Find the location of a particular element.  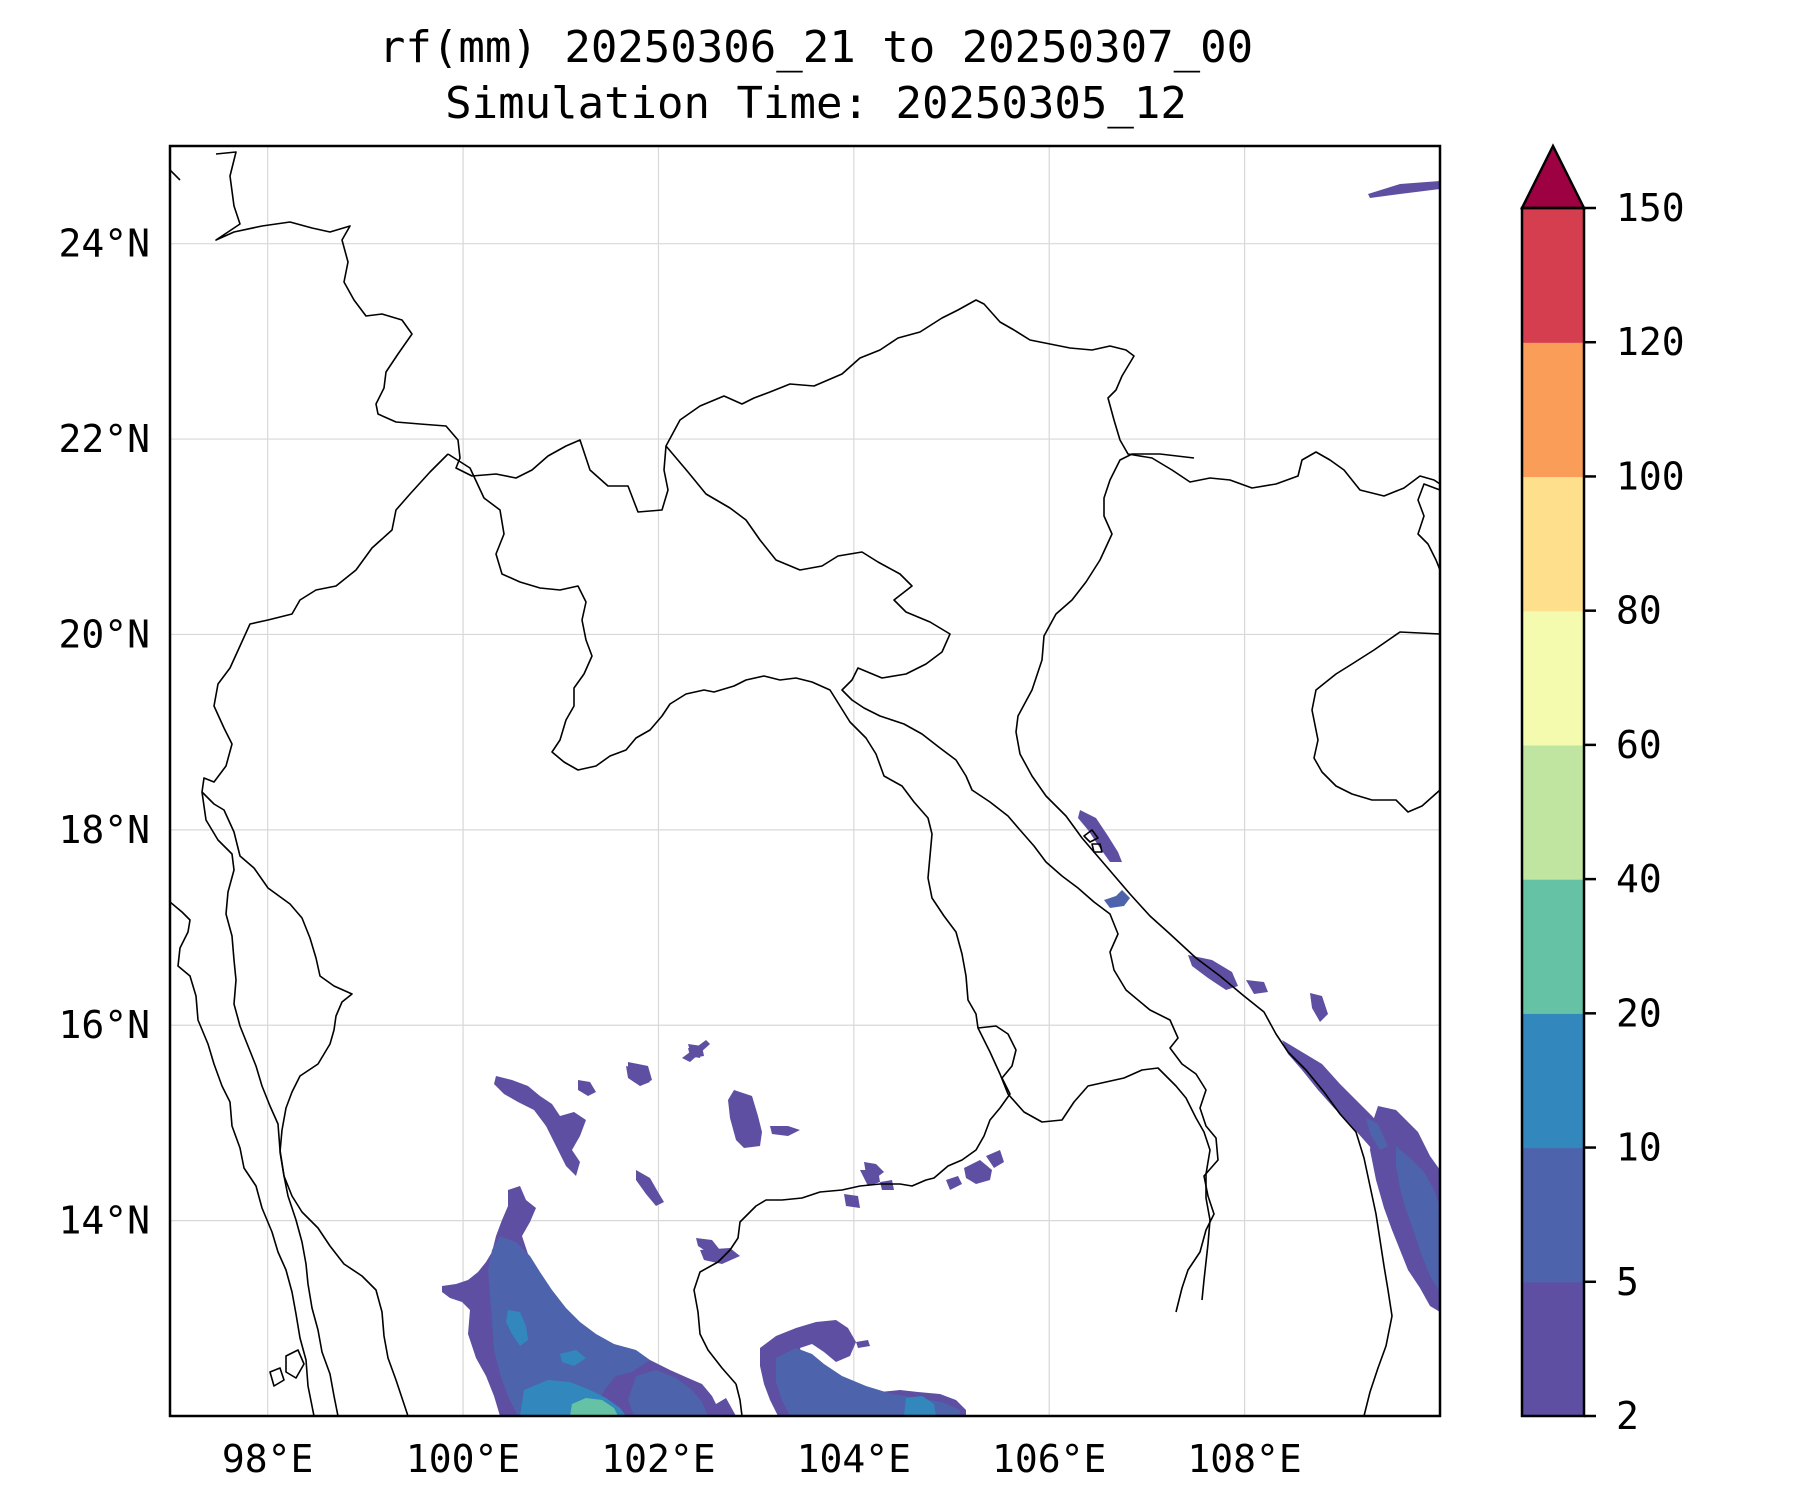

colorbar-tick-label: 80 is located at coordinates (1639, 611).